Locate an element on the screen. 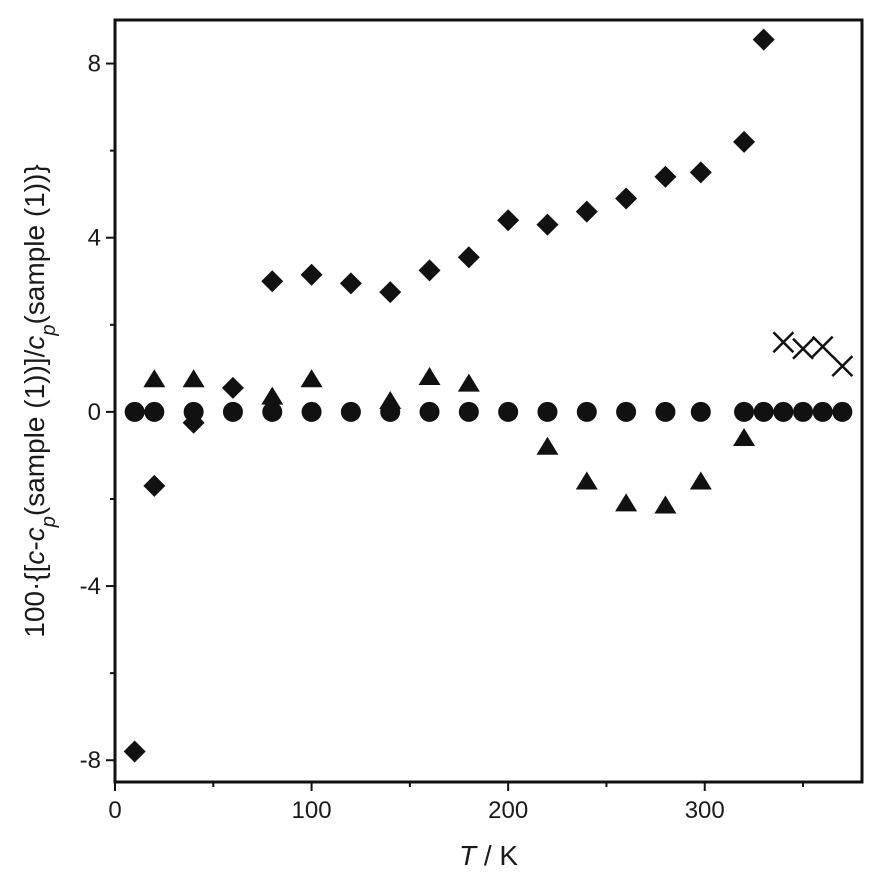  series-circle is located at coordinates (488, 411).